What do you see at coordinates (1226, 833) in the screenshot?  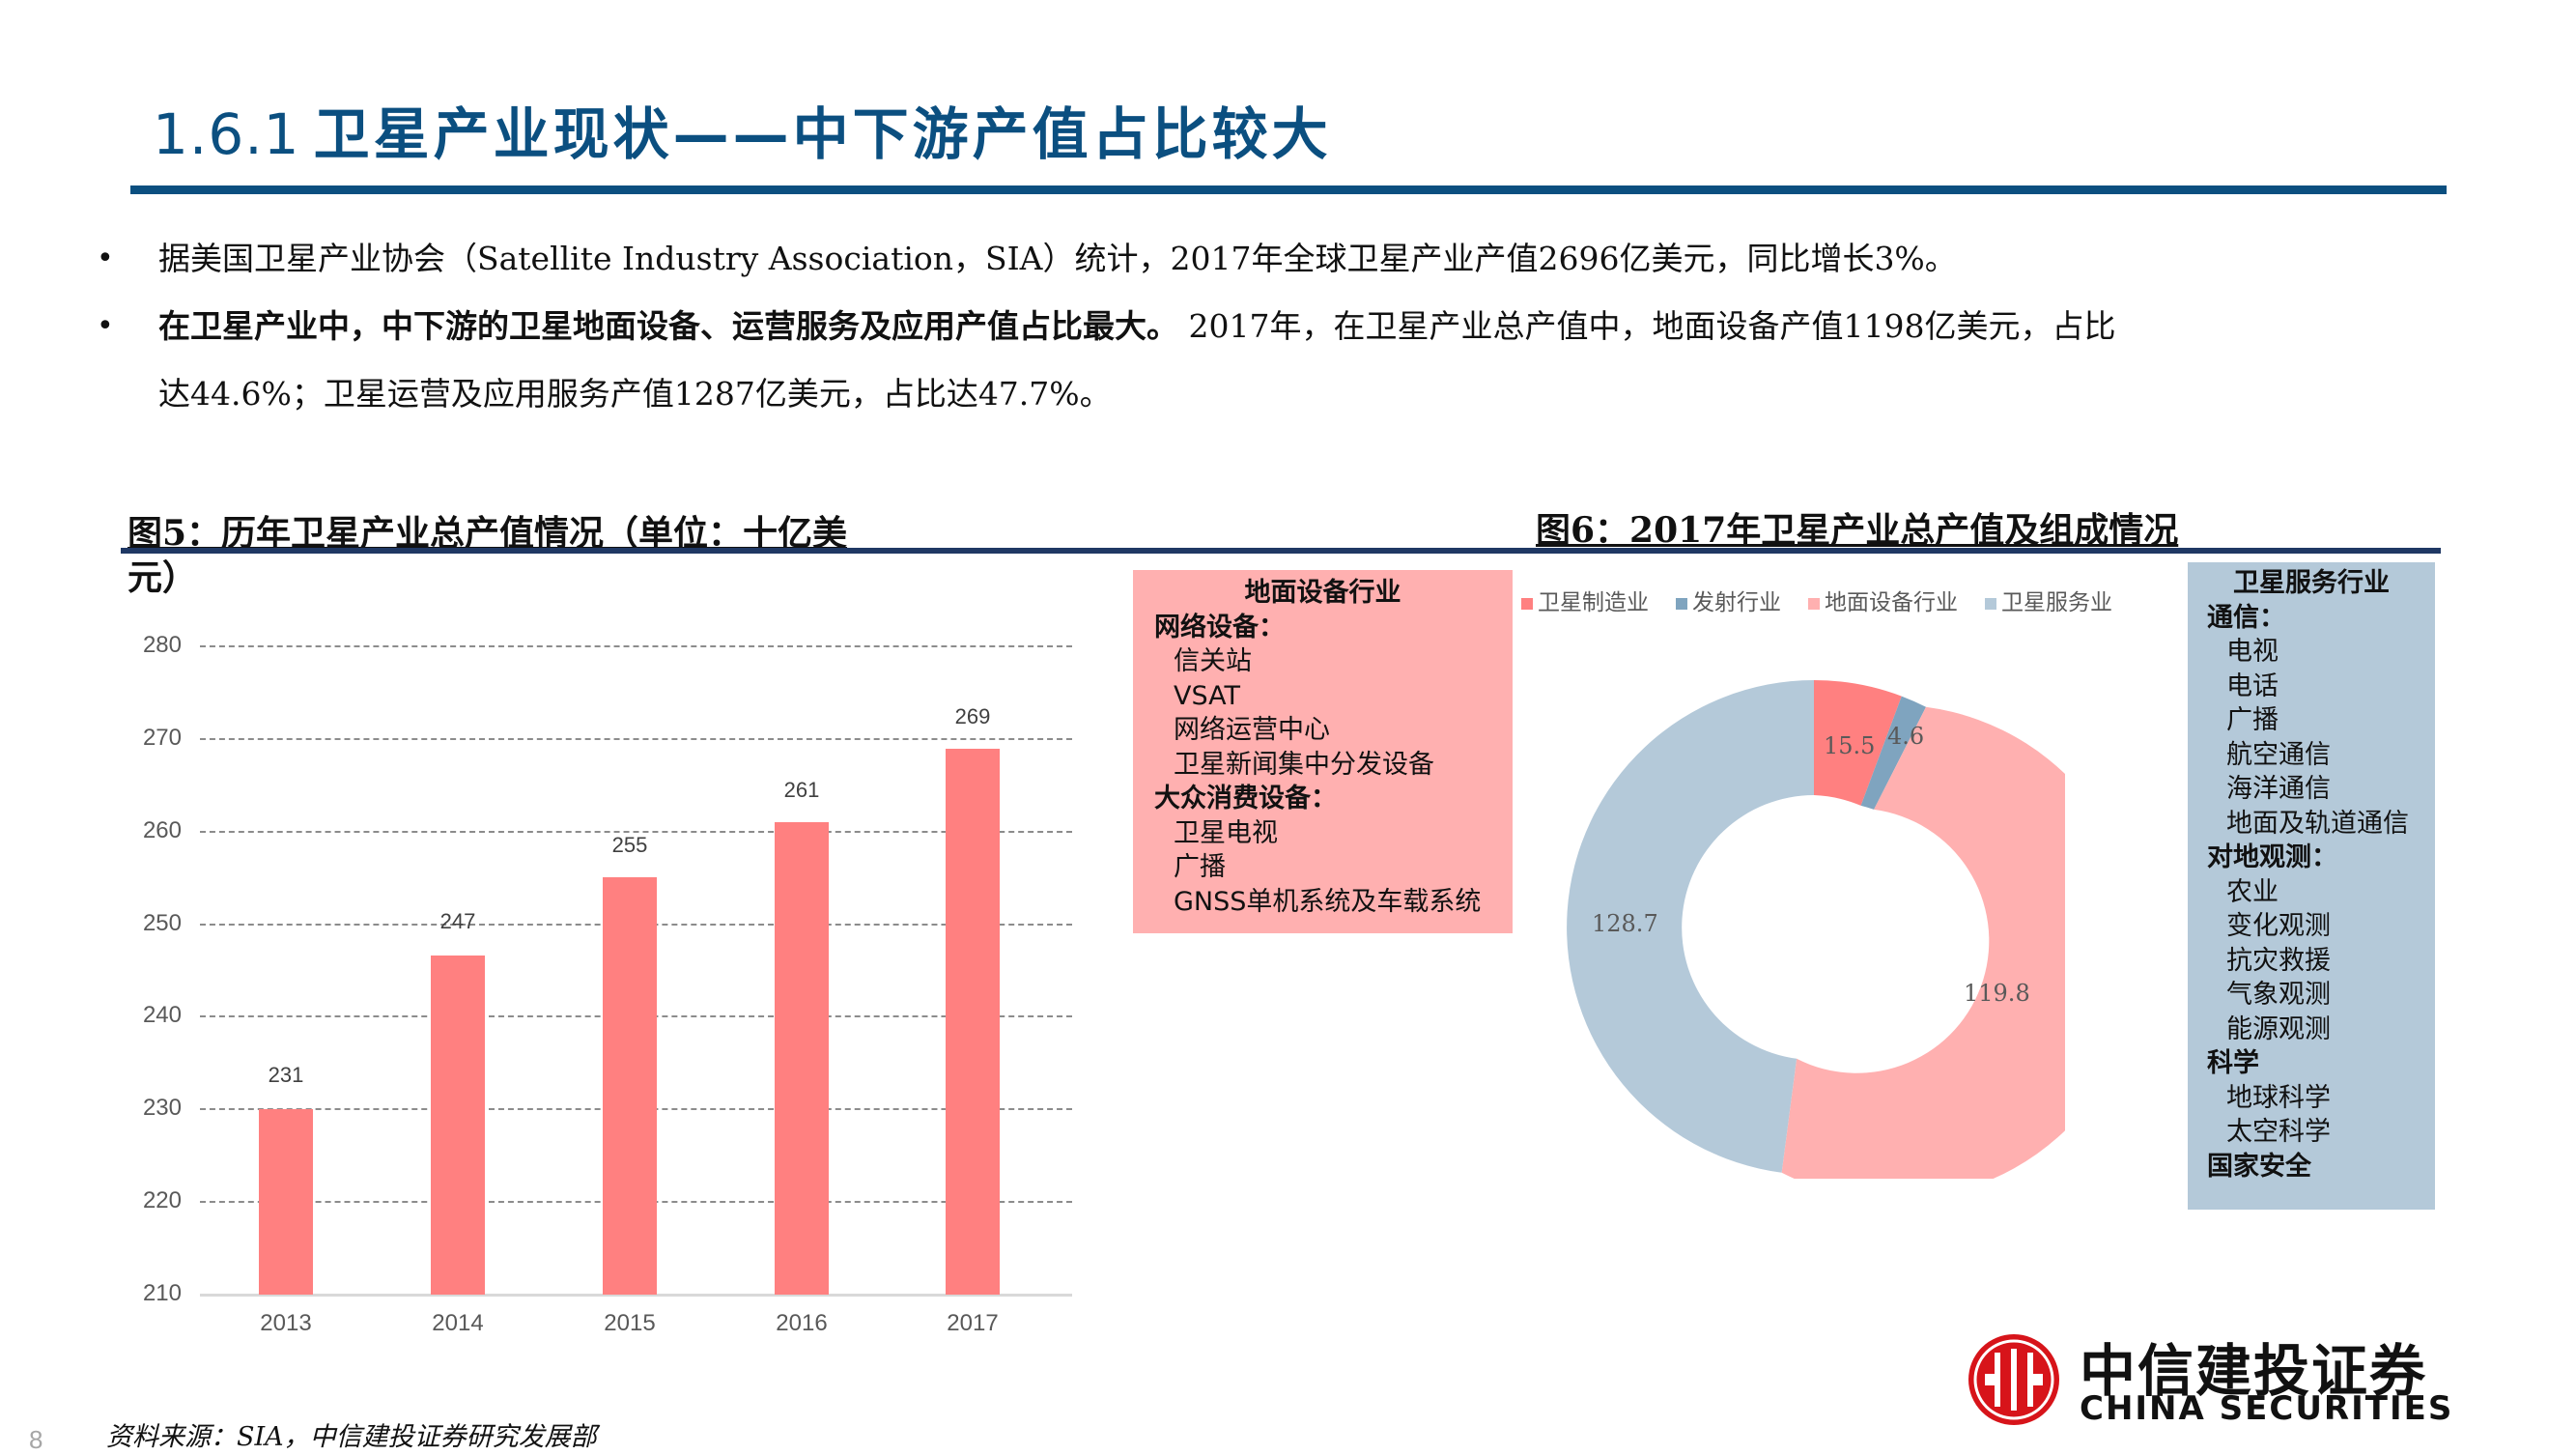 I see `box-item: 卫星电视` at bounding box center [1226, 833].